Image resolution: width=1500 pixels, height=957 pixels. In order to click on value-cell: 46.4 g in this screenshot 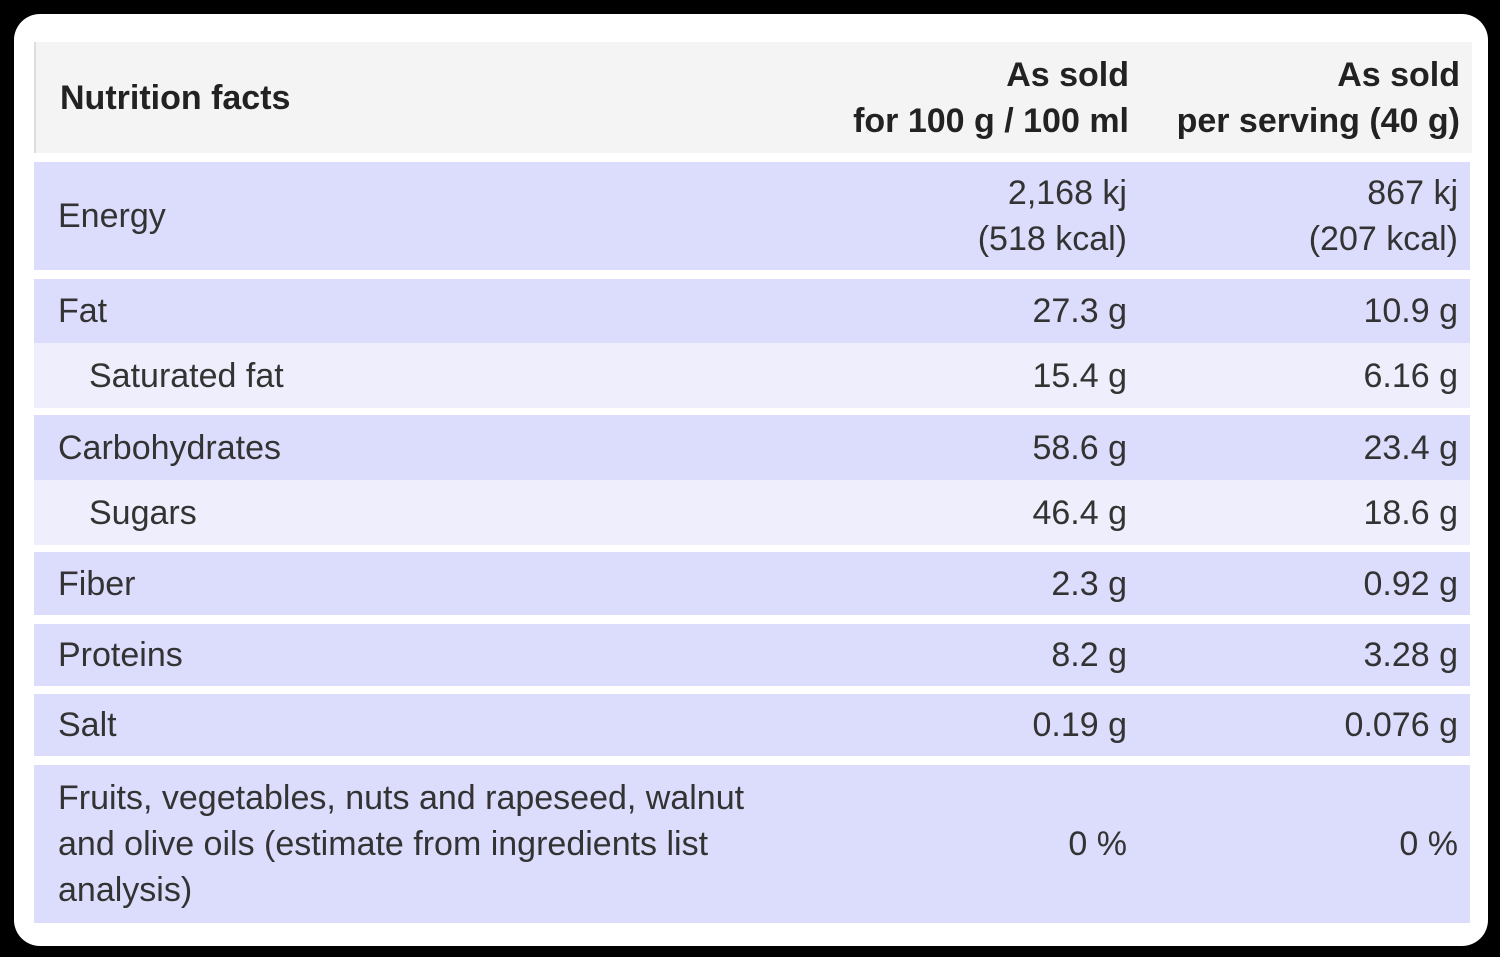, I will do `click(960, 512)`.